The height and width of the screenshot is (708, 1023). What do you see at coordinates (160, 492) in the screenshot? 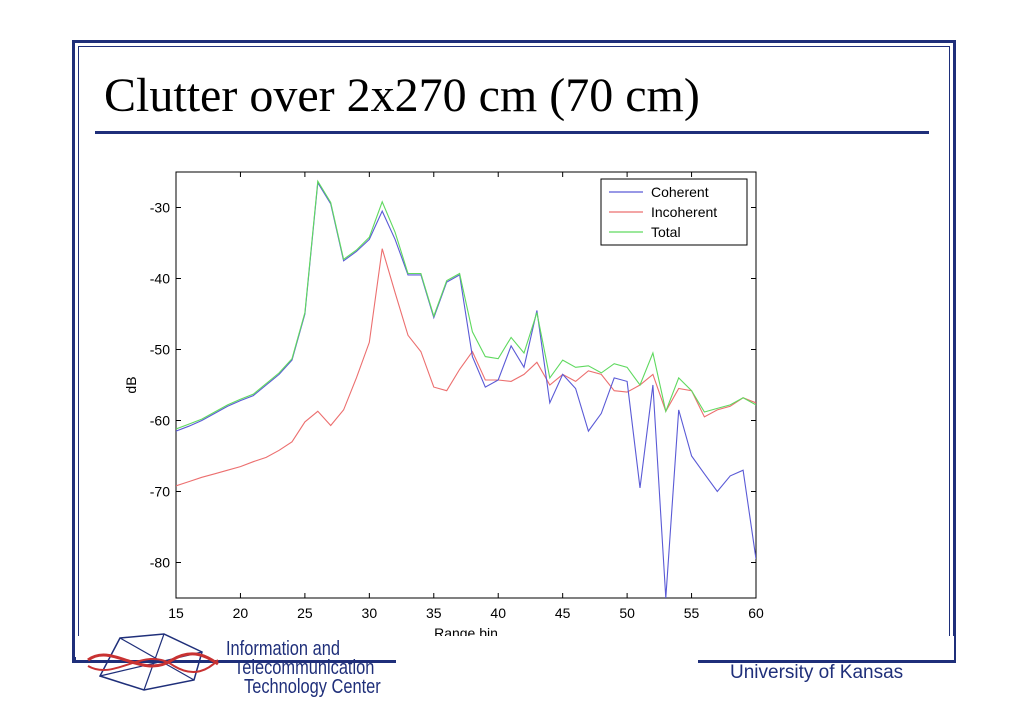
I see `y-tick-label: -70` at bounding box center [160, 492].